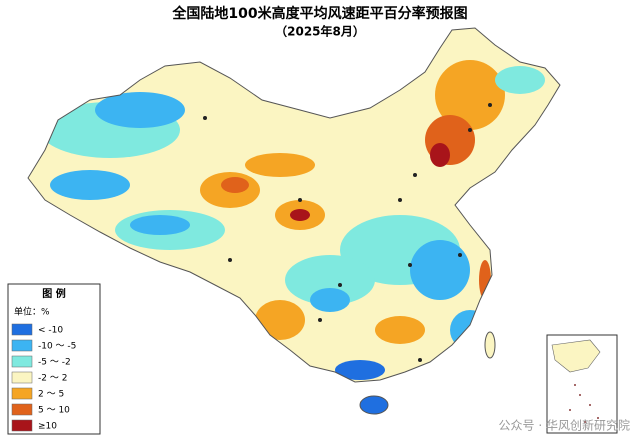 The height and width of the screenshot is (445, 639). What do you see at coordinates (50, 331) in the screenshot?
I see `legend-label: < -10` at bounding box center [50, 331].